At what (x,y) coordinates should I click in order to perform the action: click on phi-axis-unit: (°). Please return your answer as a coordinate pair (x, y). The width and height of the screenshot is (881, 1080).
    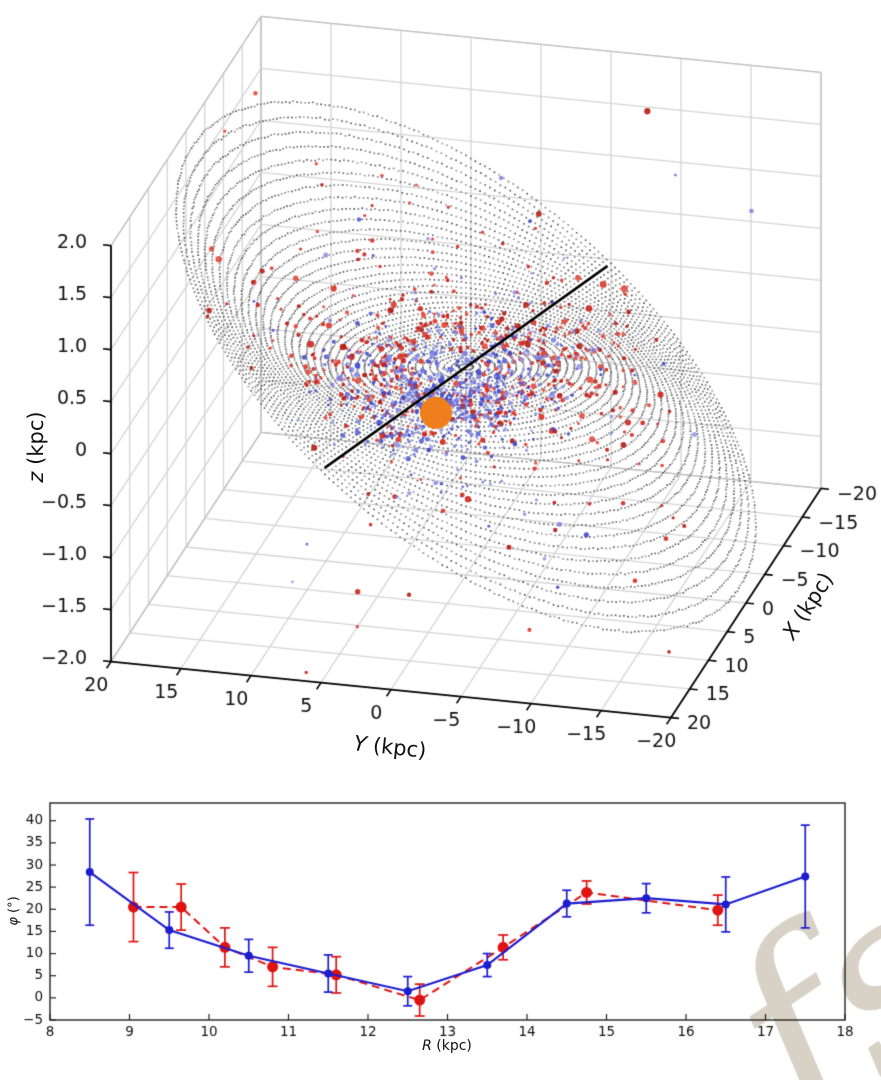
    Looking at the image, I should click on (14, 907).